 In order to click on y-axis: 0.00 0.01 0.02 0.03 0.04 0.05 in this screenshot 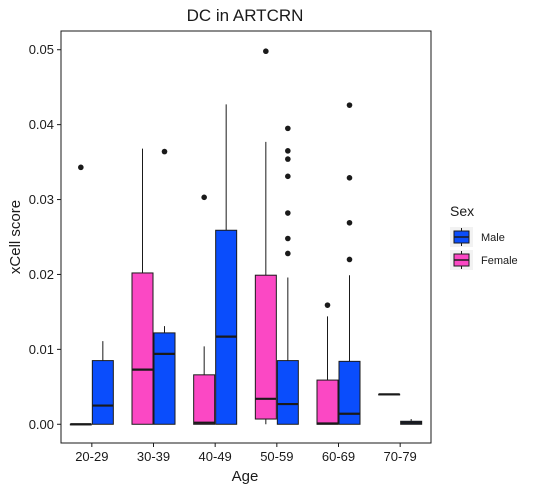, I will do `click(45, 237)`.